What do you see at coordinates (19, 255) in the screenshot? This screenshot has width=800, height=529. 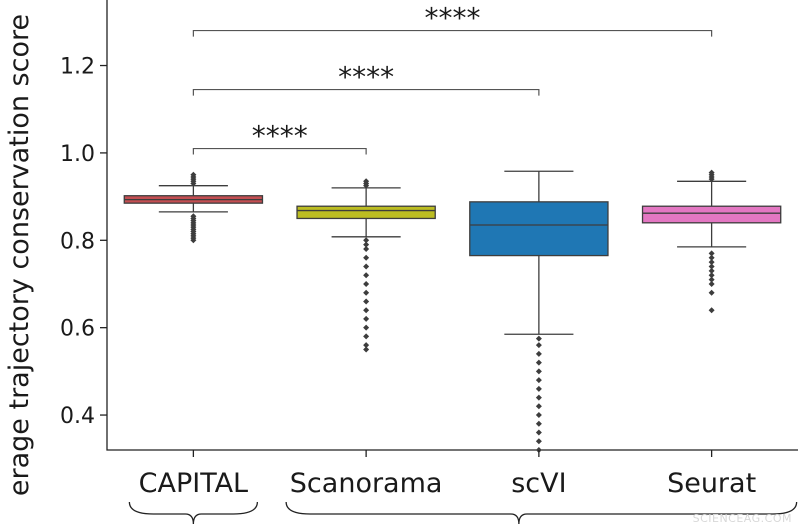 I see `y-axis-label: erage trajectory conservation score` at bounding box center [19, 255].